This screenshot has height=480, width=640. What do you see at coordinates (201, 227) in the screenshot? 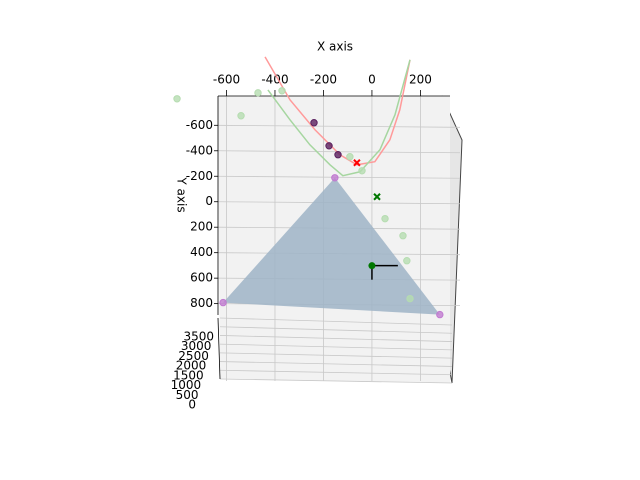
I see `y-tick-label: 200` at bounding box center [201, 227].